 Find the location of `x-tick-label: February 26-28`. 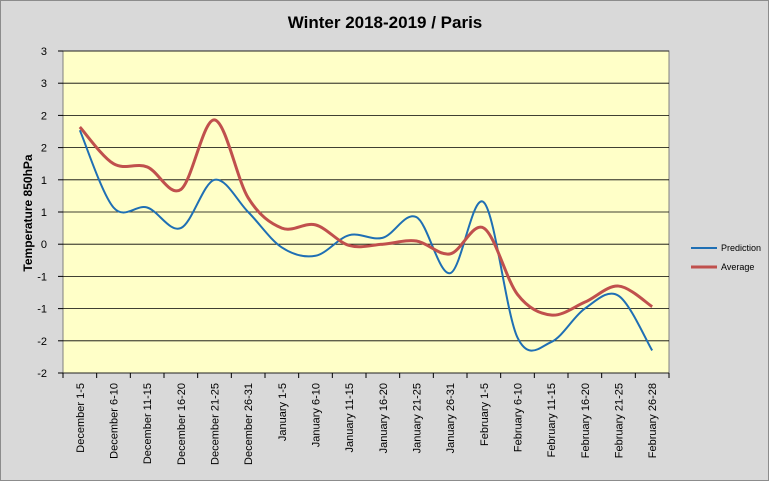

x-tick-label: February 26-28 is located at coordinates (653, 420).